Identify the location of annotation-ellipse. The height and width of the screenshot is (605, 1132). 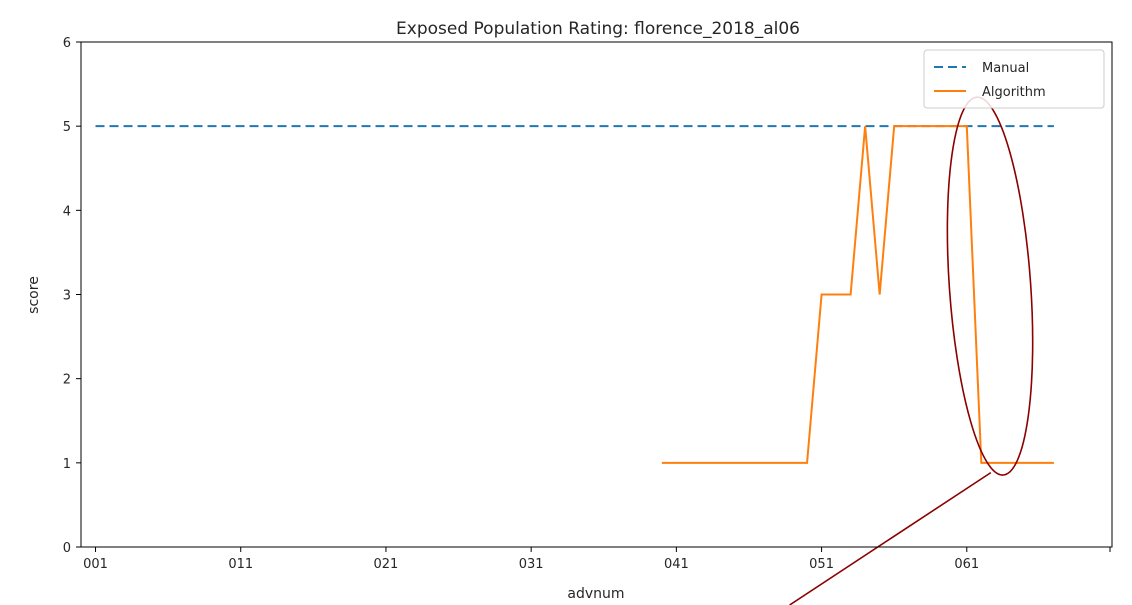
(990, 286).